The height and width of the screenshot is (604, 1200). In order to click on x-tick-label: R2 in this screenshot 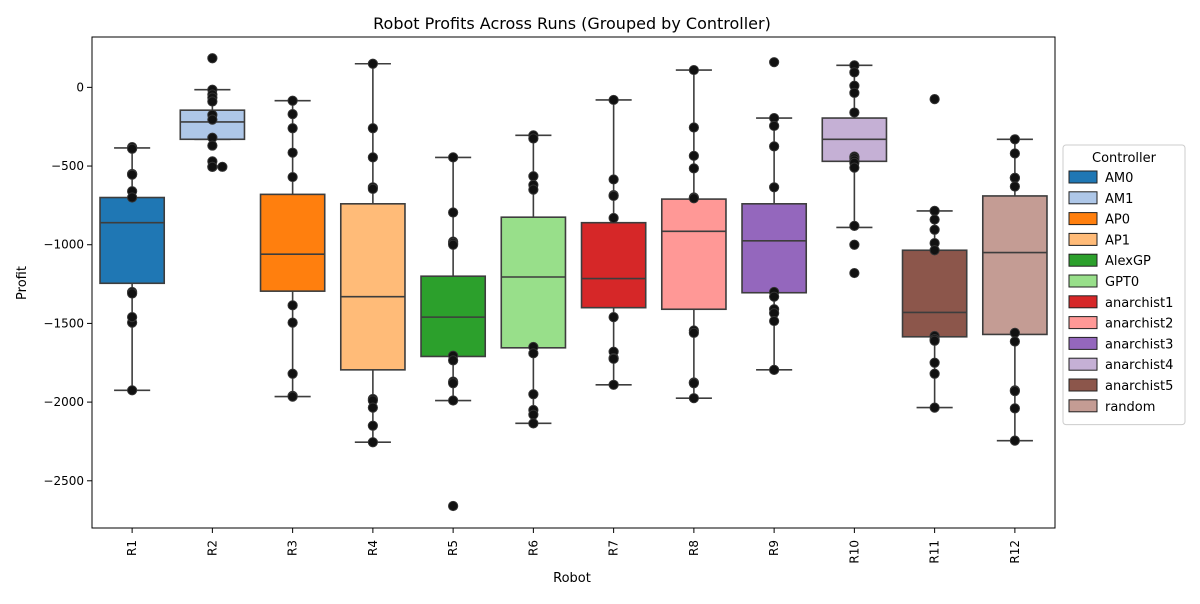, I will do `click(212, 548)`.